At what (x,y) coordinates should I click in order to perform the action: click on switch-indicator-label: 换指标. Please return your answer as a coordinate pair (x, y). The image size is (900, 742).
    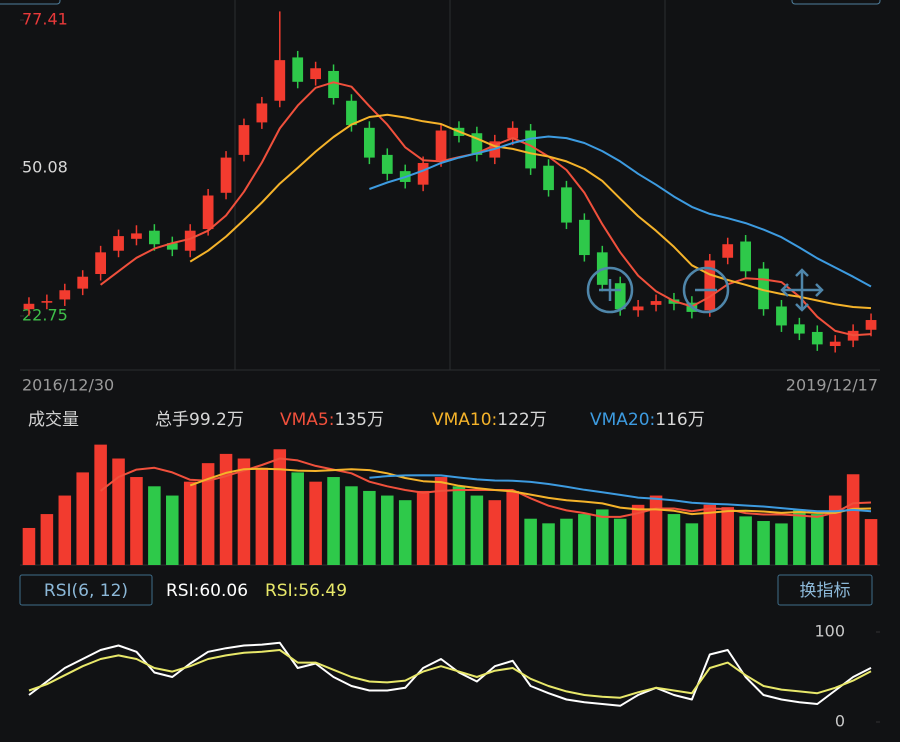
    Looking at the image, I should click on (825, 591).